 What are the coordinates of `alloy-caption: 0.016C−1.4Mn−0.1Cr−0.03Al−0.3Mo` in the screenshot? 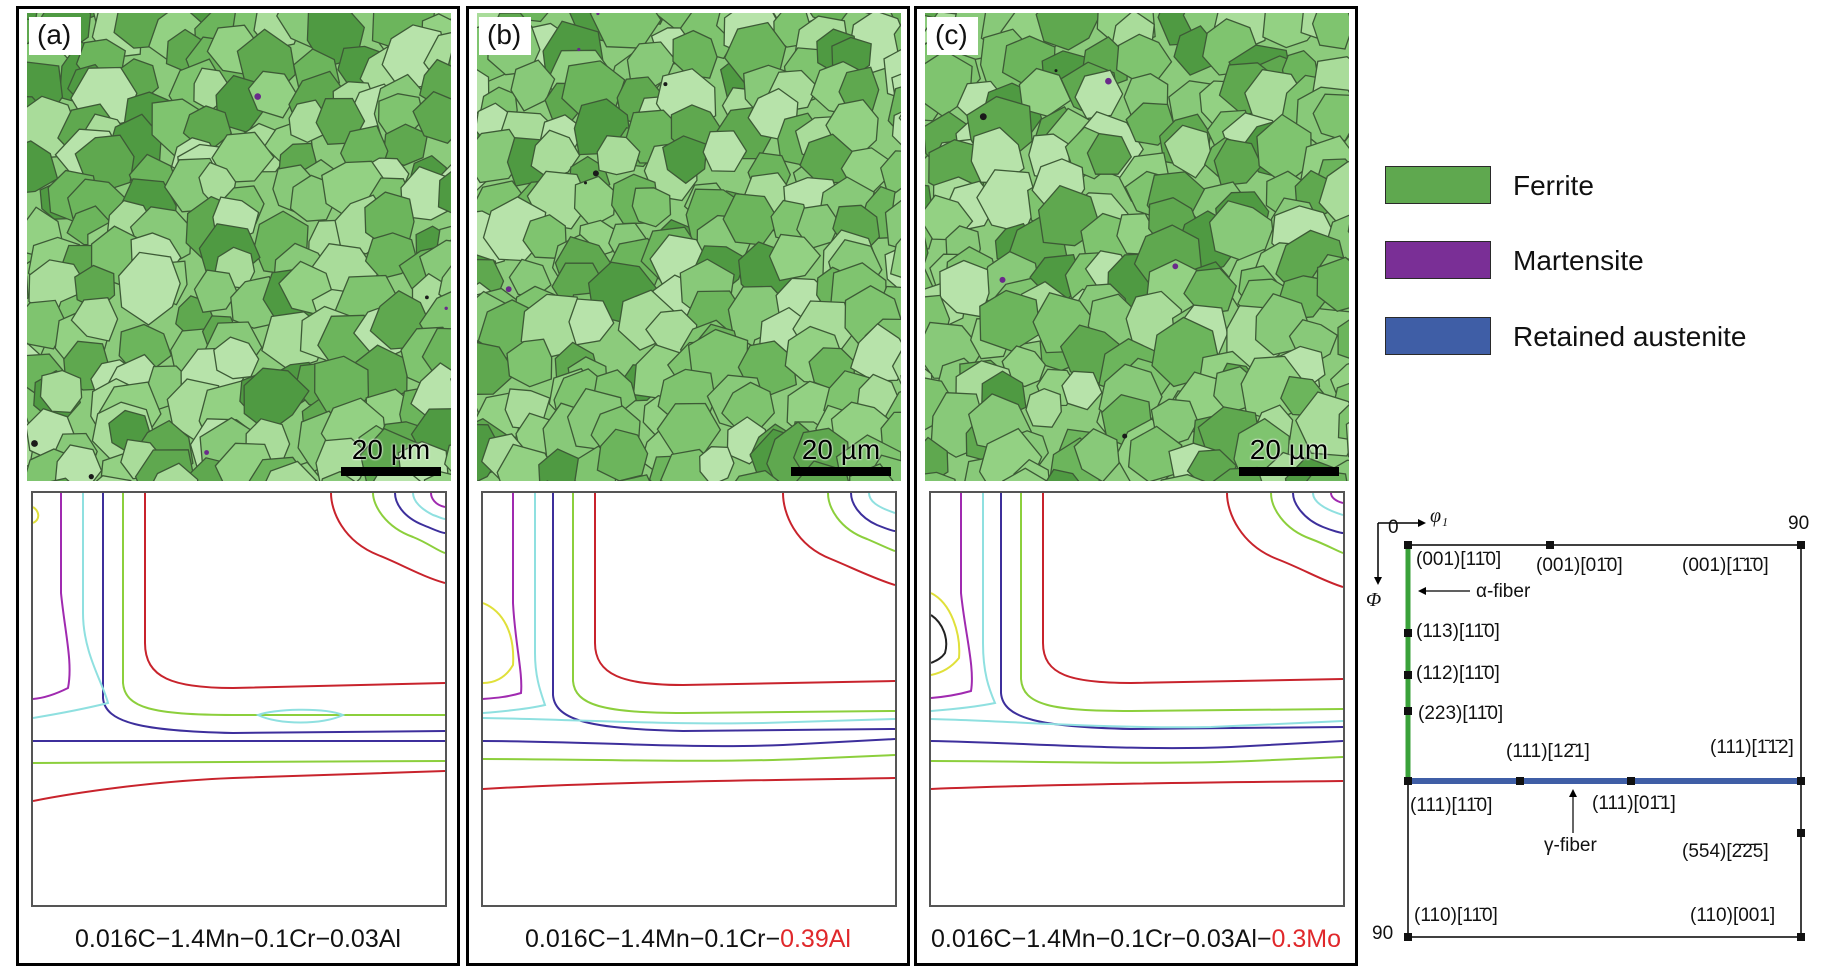 It's located at (1136, 939).